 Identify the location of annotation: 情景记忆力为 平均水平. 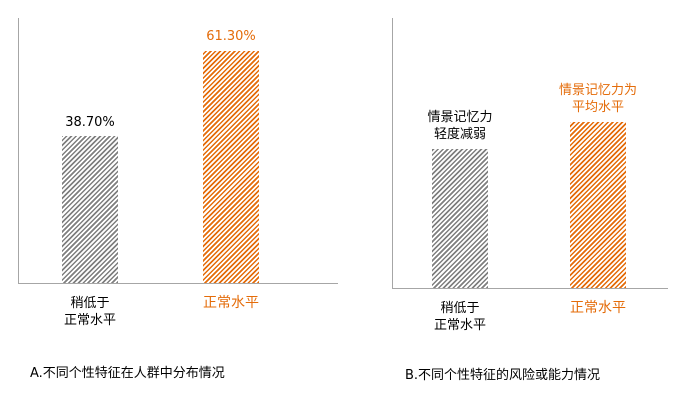
(597, 99).